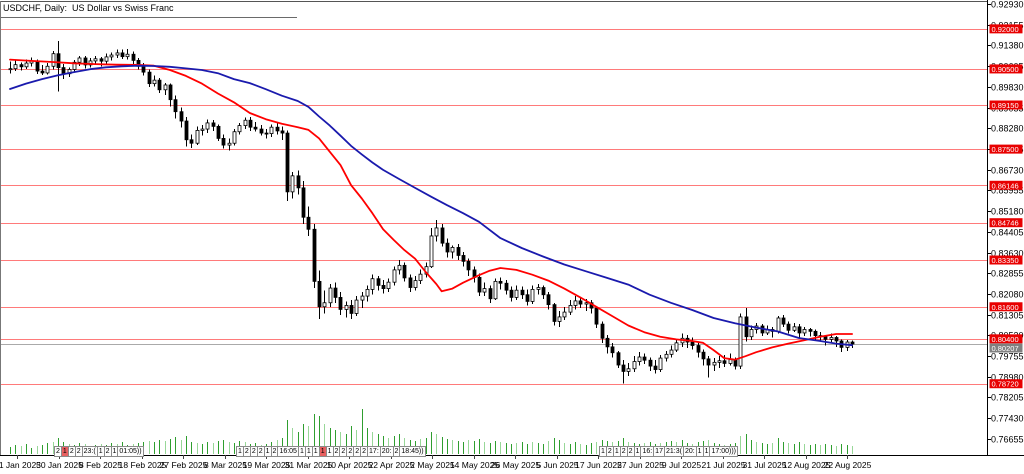 This screenshot has width=1024, height=474. Describe the element at coordinates (1007, 419) in the screenshot. I see `price-tick-label: 0.77430` at that location.